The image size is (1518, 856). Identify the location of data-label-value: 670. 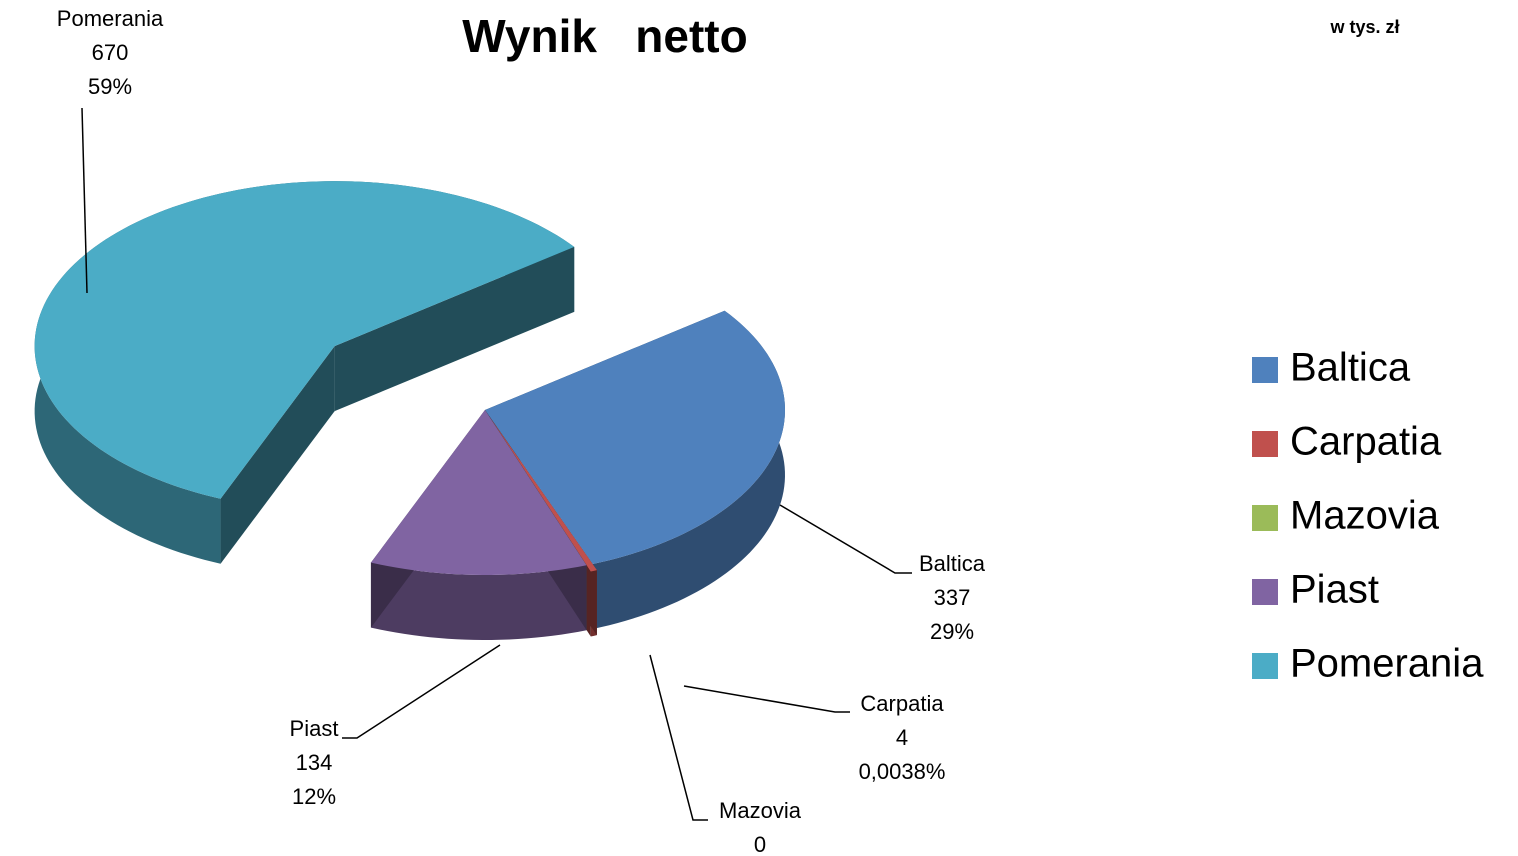
(110, 52).